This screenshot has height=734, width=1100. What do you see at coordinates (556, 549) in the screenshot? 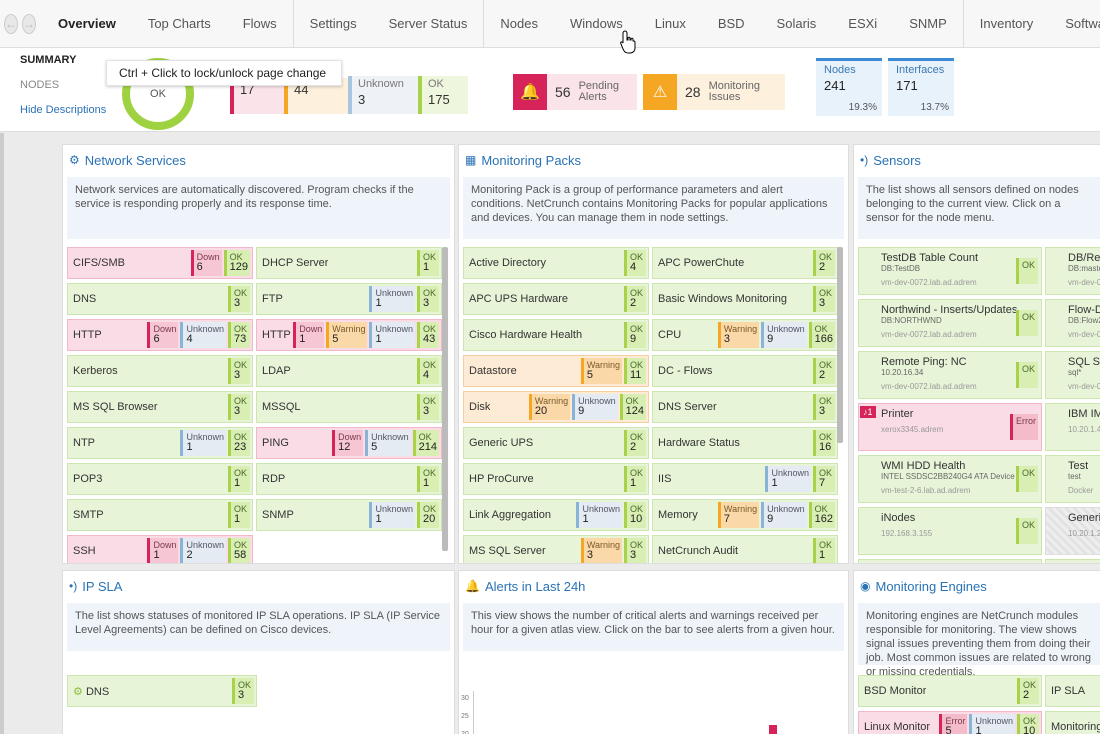
I see `item-ms-sql-server: MS SQL Server Warning 3 OK 3` at bounding box center [556, 549].